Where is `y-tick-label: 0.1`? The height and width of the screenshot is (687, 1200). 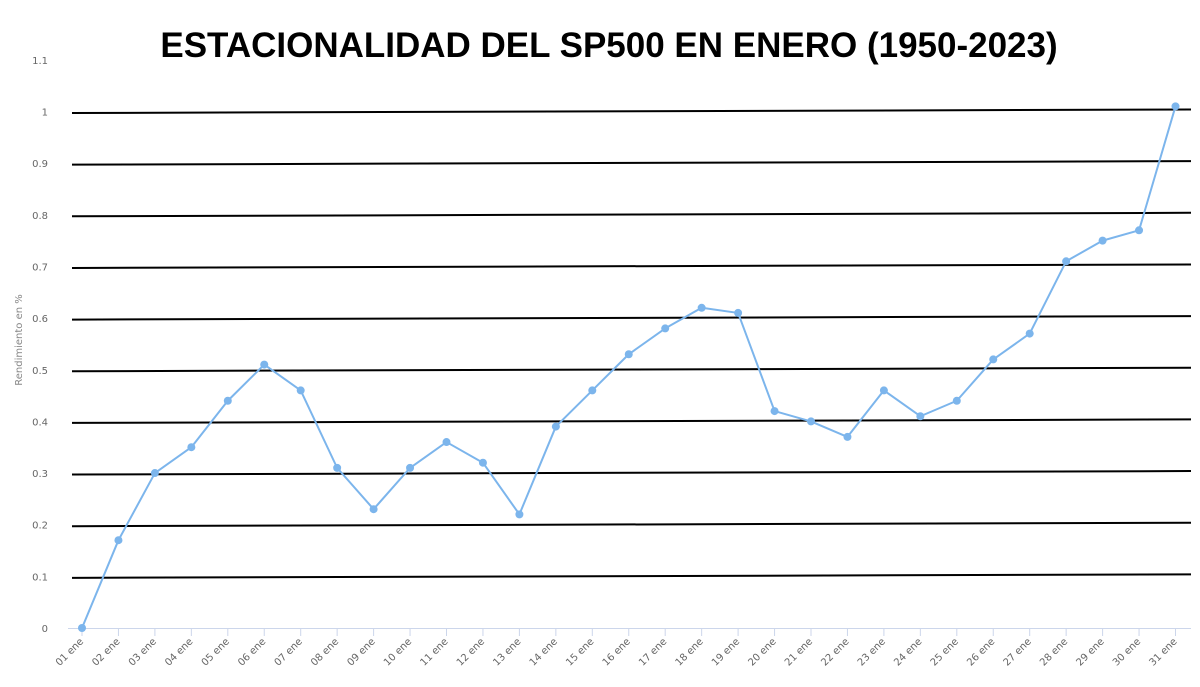 y-tick-label: 0.1 is located at coordinates (40, 577).